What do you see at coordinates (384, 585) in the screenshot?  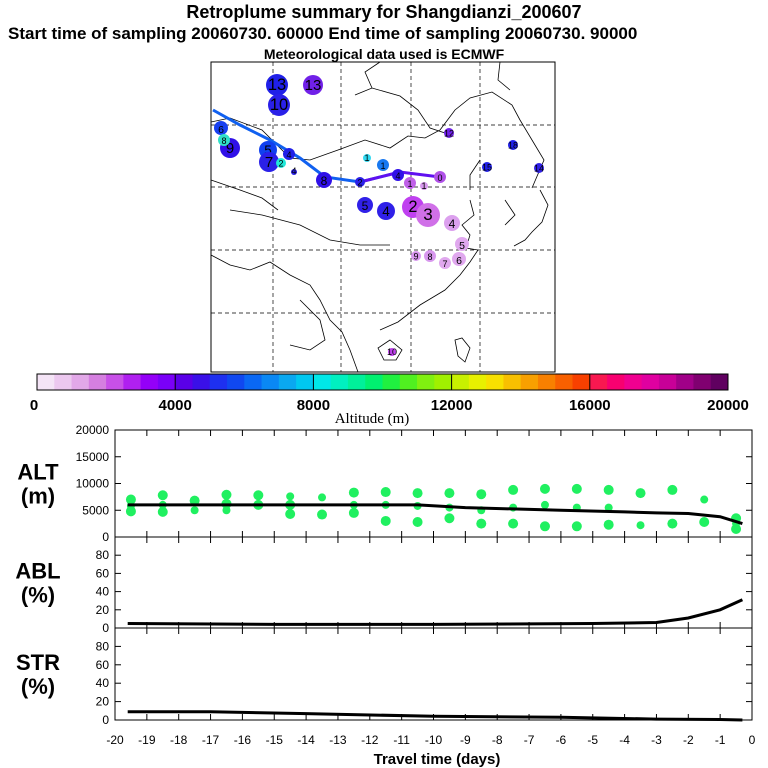 I see `panel-abl: 0 20 40 60 80 ABL (%)` at bounding box center [384, 585].